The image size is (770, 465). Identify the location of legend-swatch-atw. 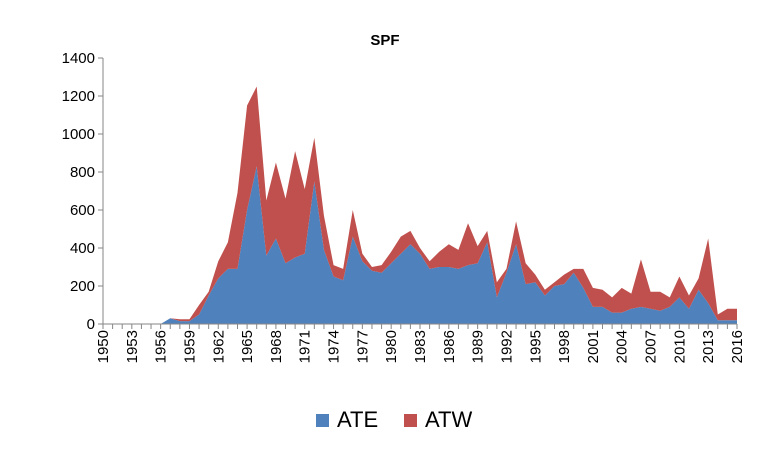
(410, 420).